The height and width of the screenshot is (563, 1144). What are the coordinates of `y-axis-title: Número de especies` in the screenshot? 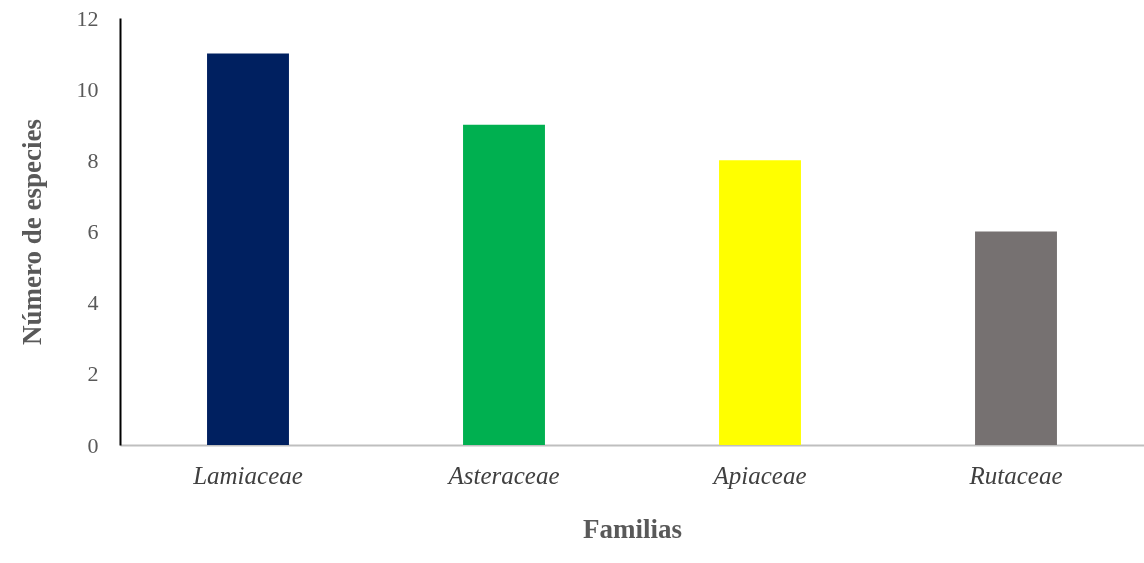 It's located at (31, 232).